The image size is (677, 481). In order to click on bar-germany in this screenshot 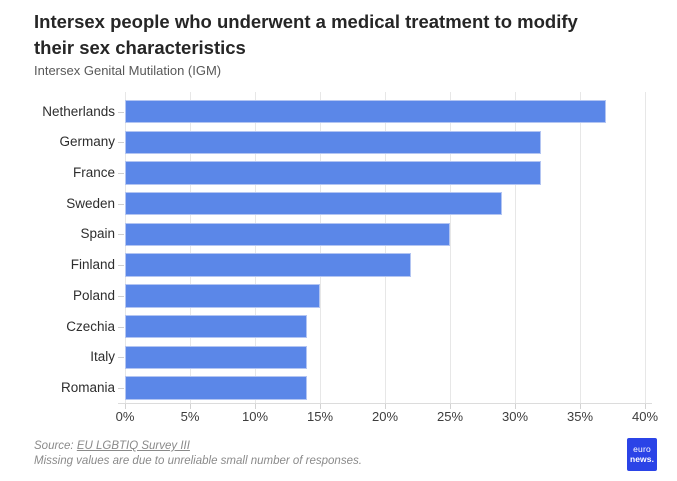, I will do `click(333, 142)`.